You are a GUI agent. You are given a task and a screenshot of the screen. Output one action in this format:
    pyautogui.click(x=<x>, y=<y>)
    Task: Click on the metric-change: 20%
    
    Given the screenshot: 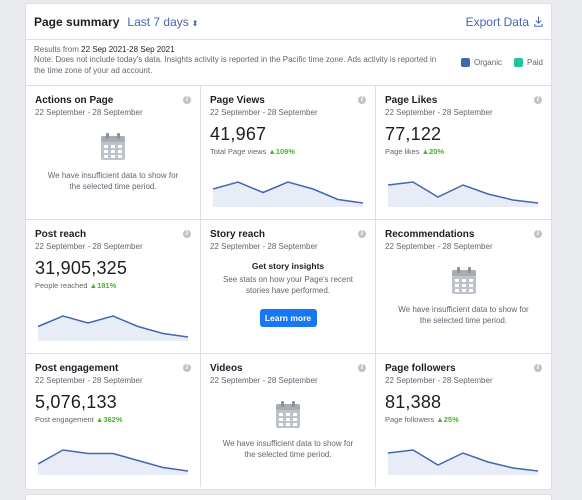 What is the action you would take?
    pyautogui.click(x=437, y=151)
    